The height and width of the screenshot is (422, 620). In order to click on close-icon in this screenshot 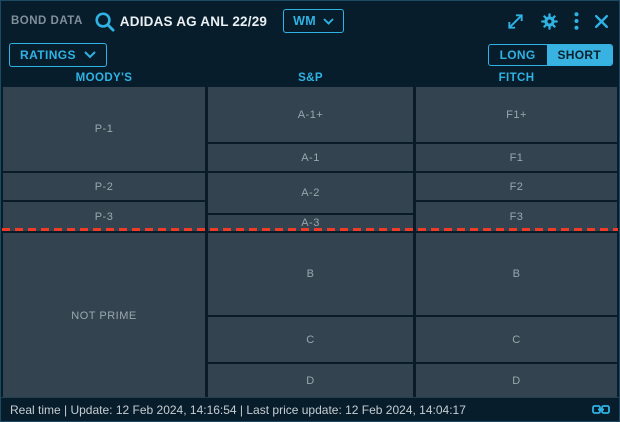, I will do `click(601, 21)`.